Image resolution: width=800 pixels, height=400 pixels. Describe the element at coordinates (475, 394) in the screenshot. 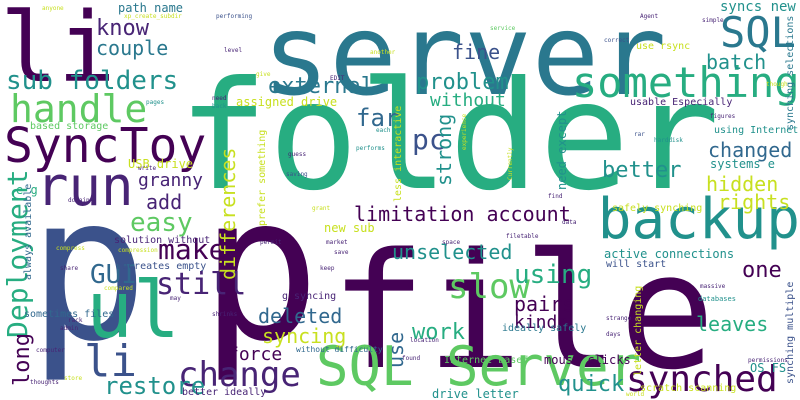

I see `word-drive-letter: drive letter` at that location.